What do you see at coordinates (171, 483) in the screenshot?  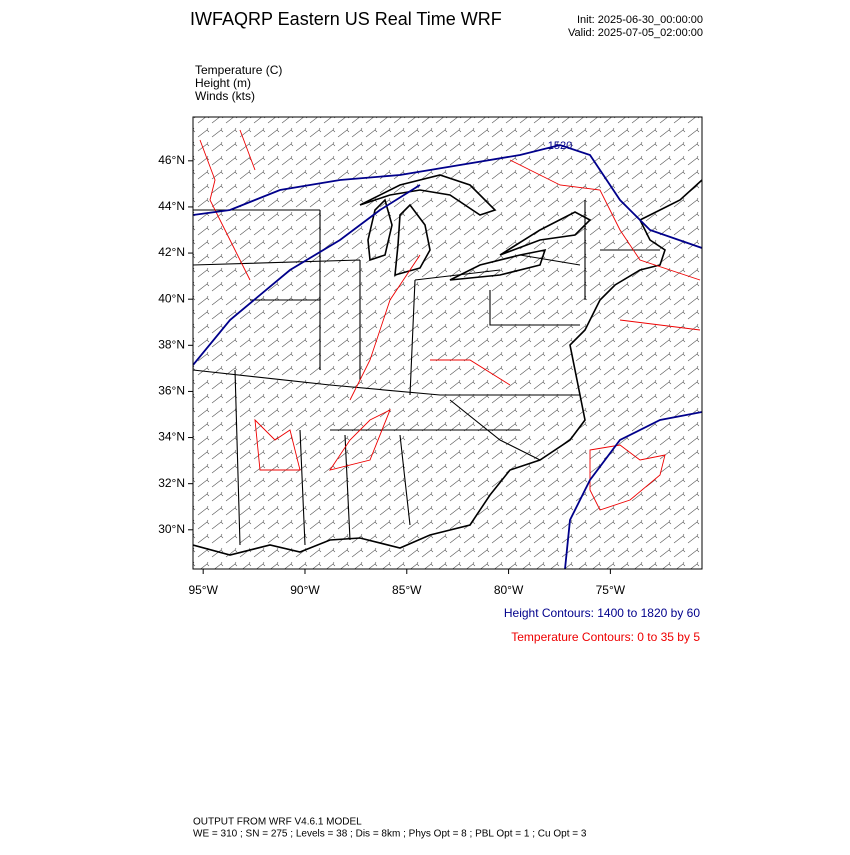 I see `y-tick-label: 32°N` at bounding box center [171, 483].